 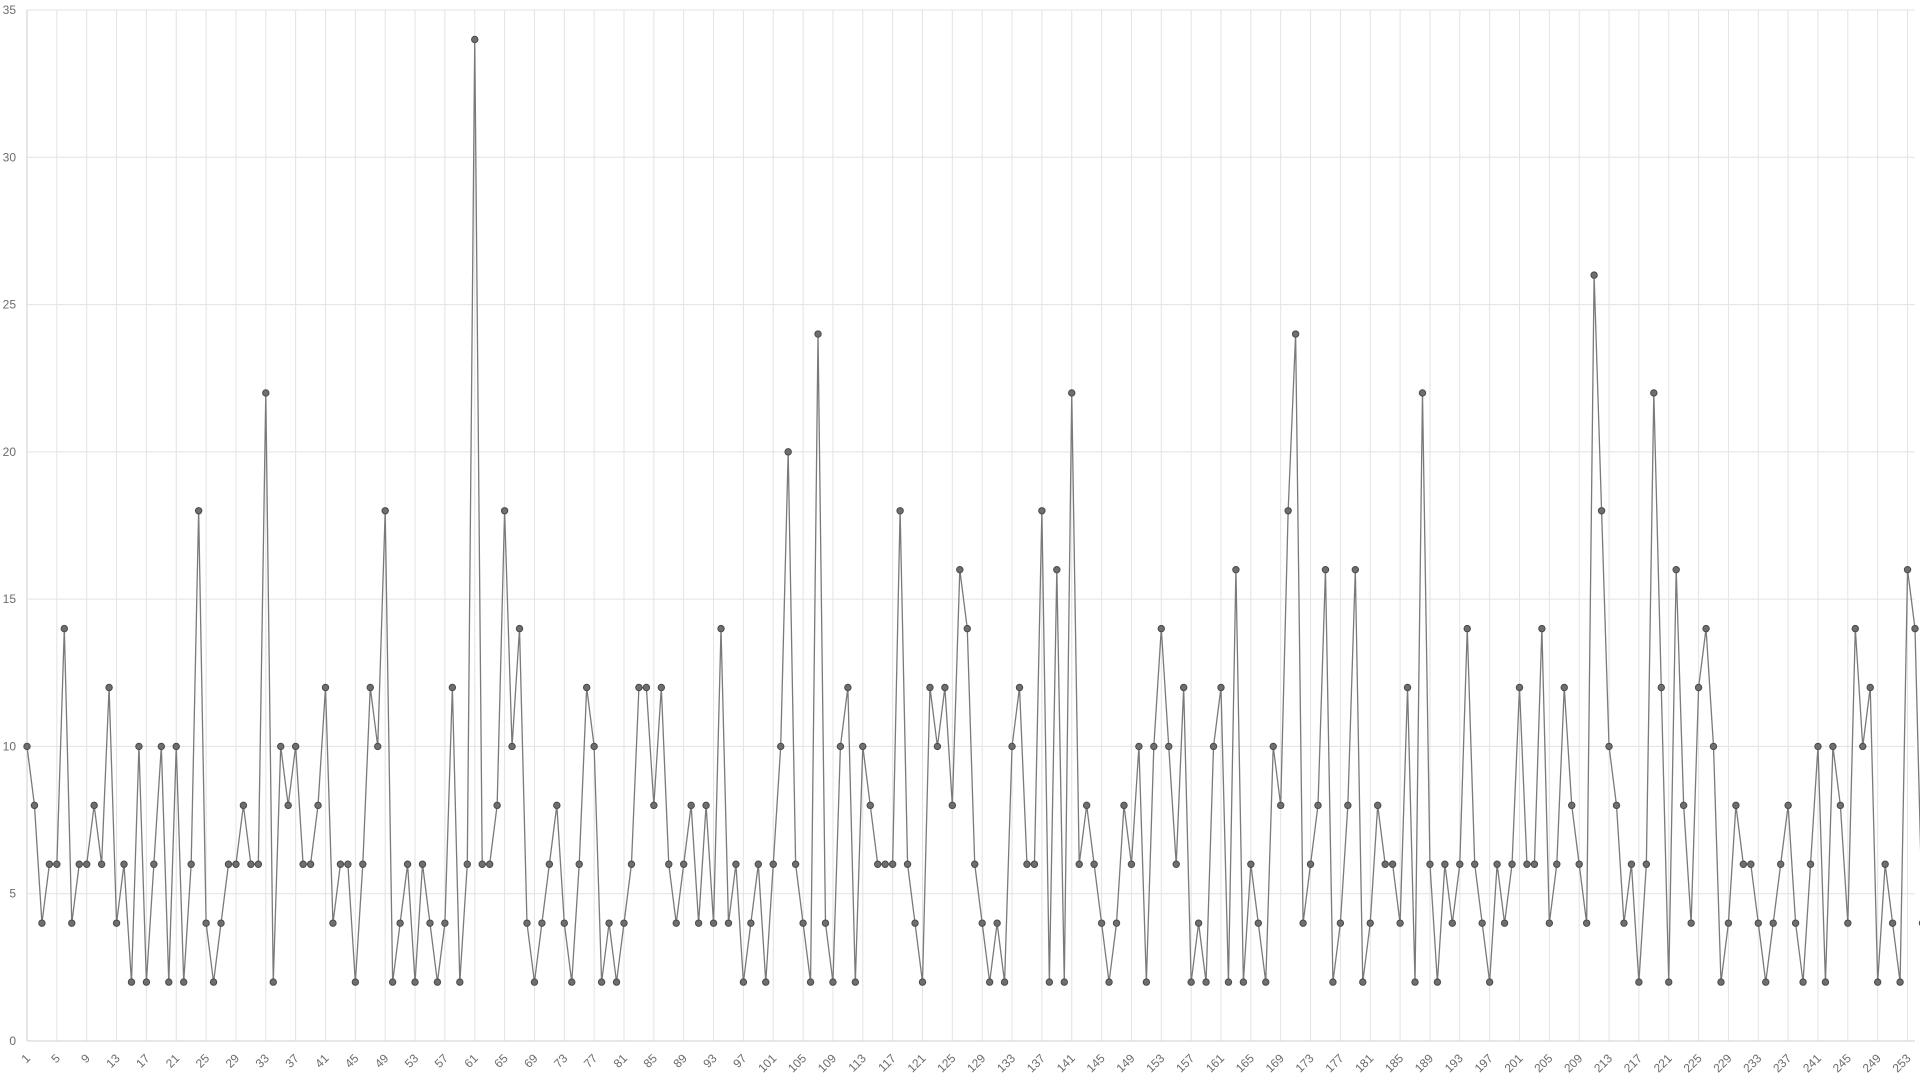 I want to click on x-tick-label: 141, so click(x=1066, y=1063).